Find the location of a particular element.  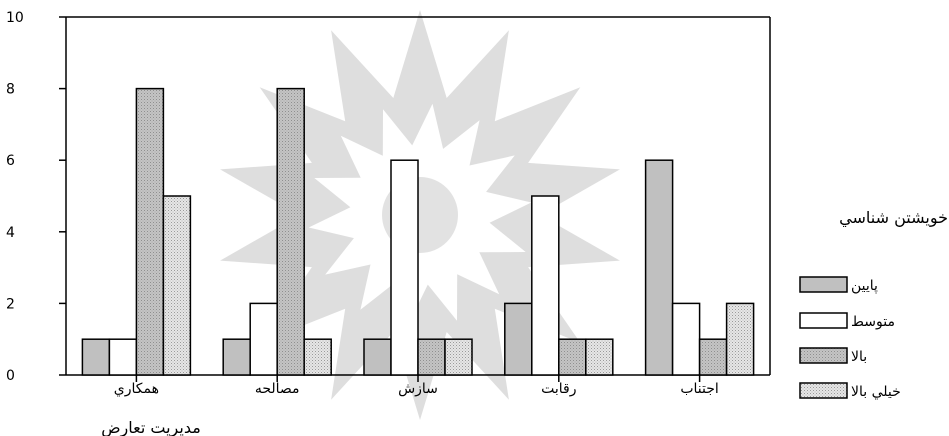

rosette-inner-shape is located at coordinates (420, 215).